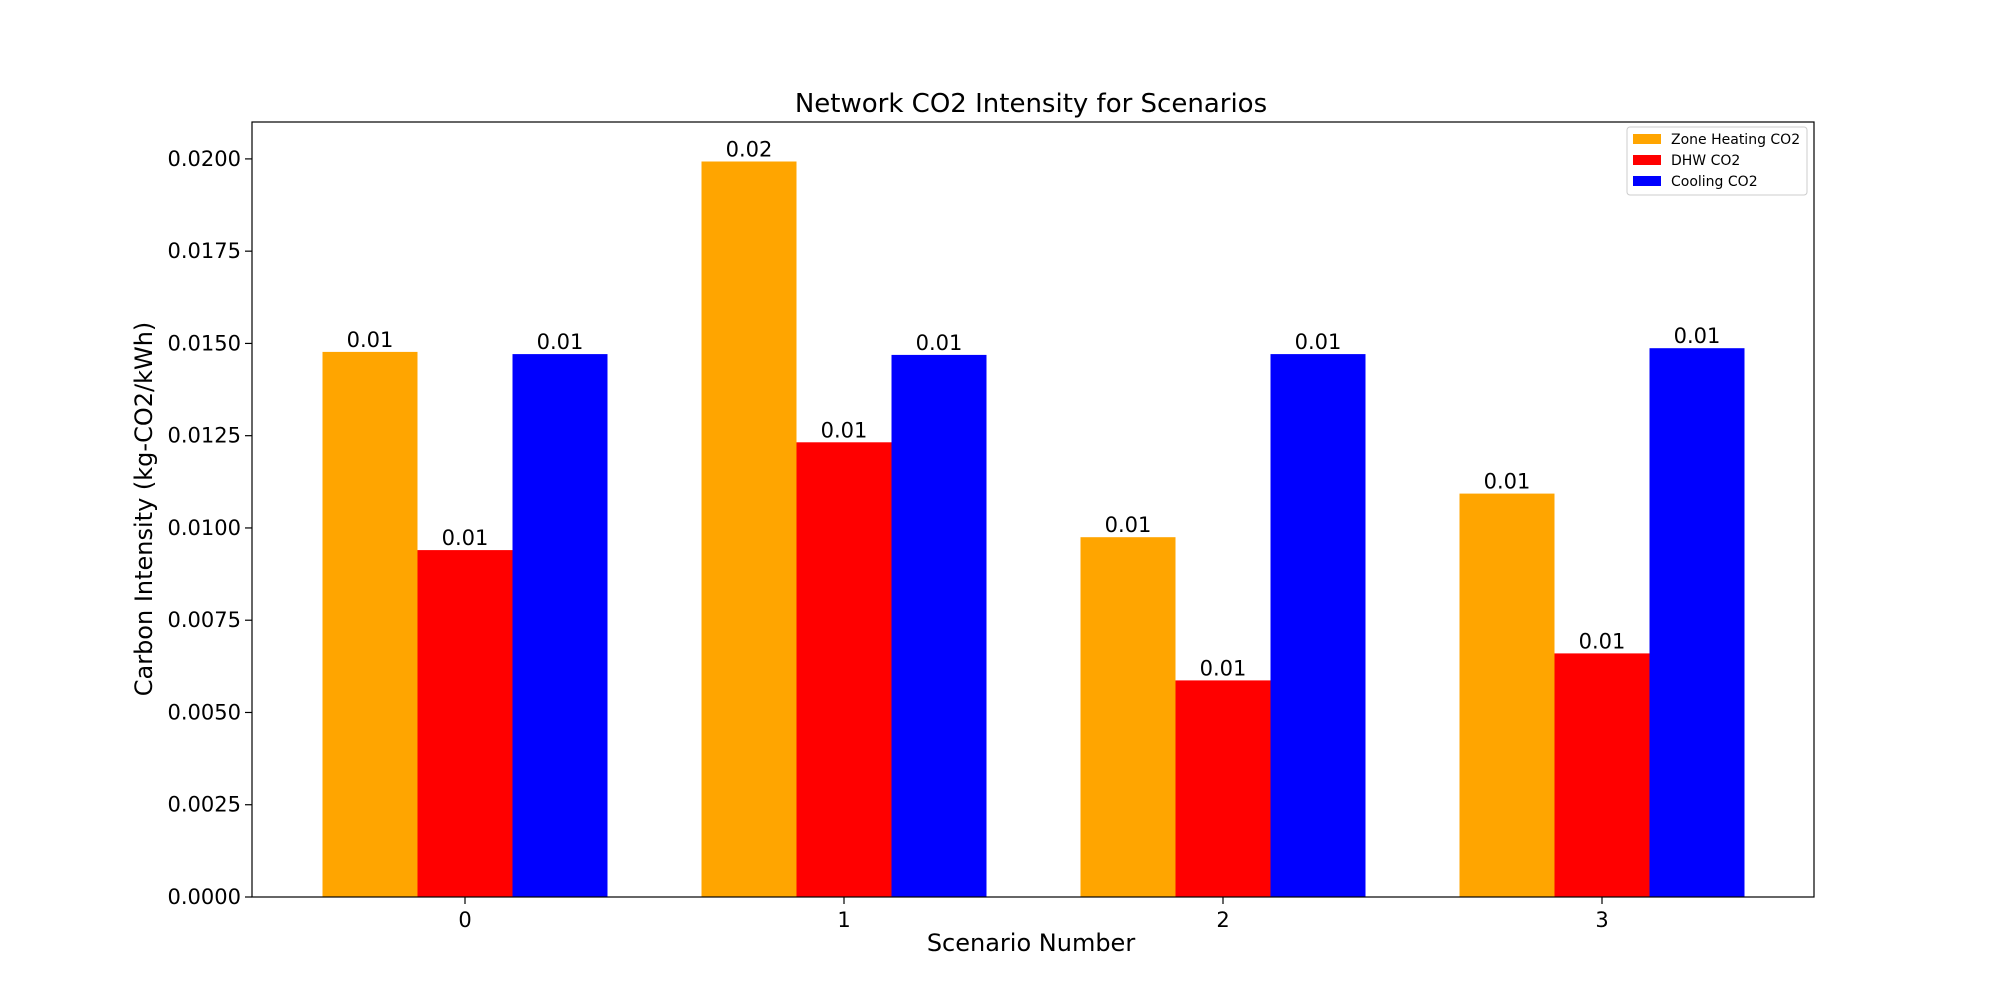 This screenshot has width=2000, height=1004. Describe the element at coordinates (204, 620) in the screenshot. I see `y-tick-label: 0.0075` at that location.